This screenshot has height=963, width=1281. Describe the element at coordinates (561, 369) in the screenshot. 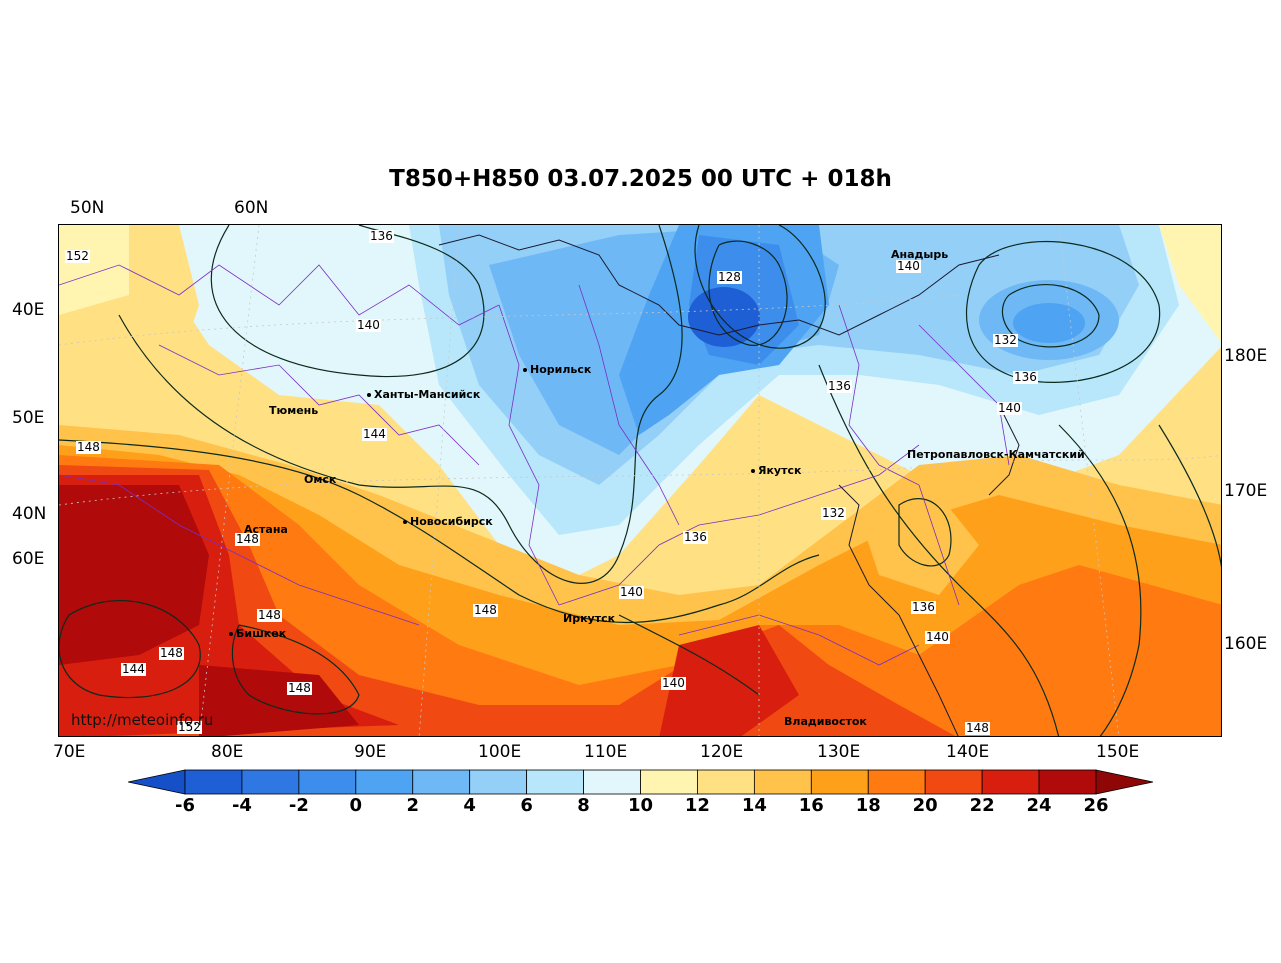

I see `city-label: Норильск` at that location.